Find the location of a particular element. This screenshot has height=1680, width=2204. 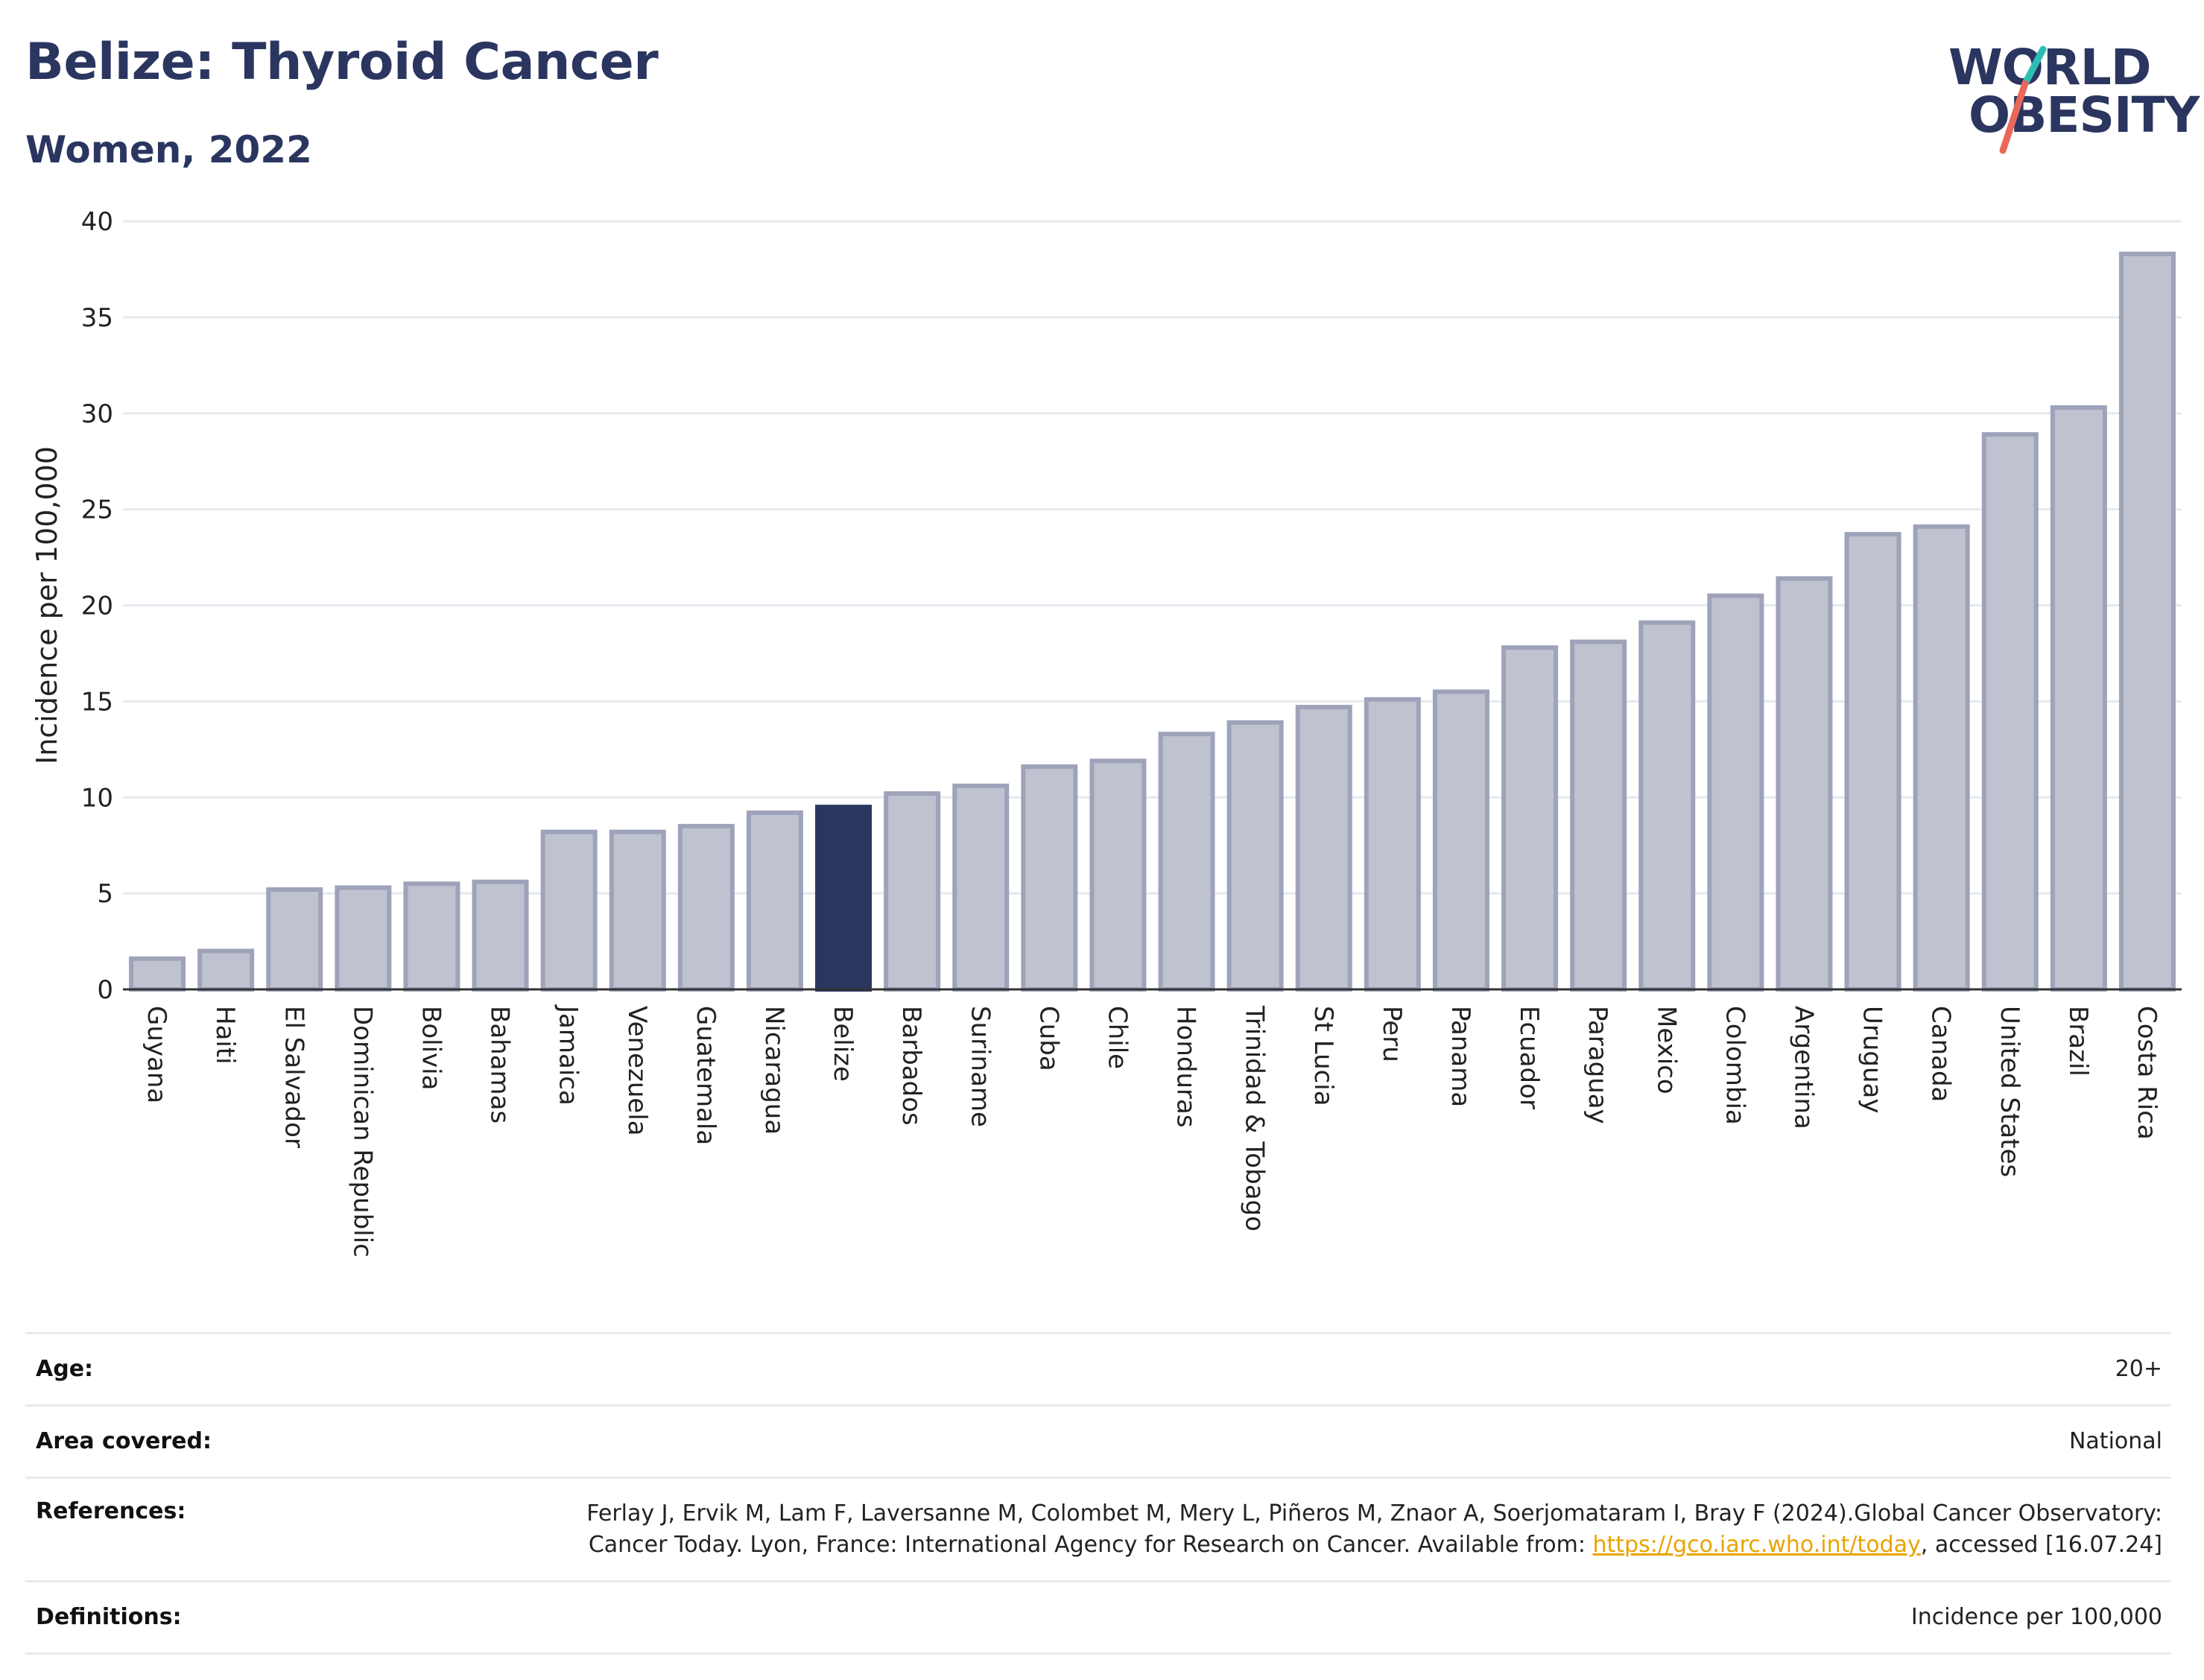

x-tick-label: Venezuela is located at coordinates (637, 1071).